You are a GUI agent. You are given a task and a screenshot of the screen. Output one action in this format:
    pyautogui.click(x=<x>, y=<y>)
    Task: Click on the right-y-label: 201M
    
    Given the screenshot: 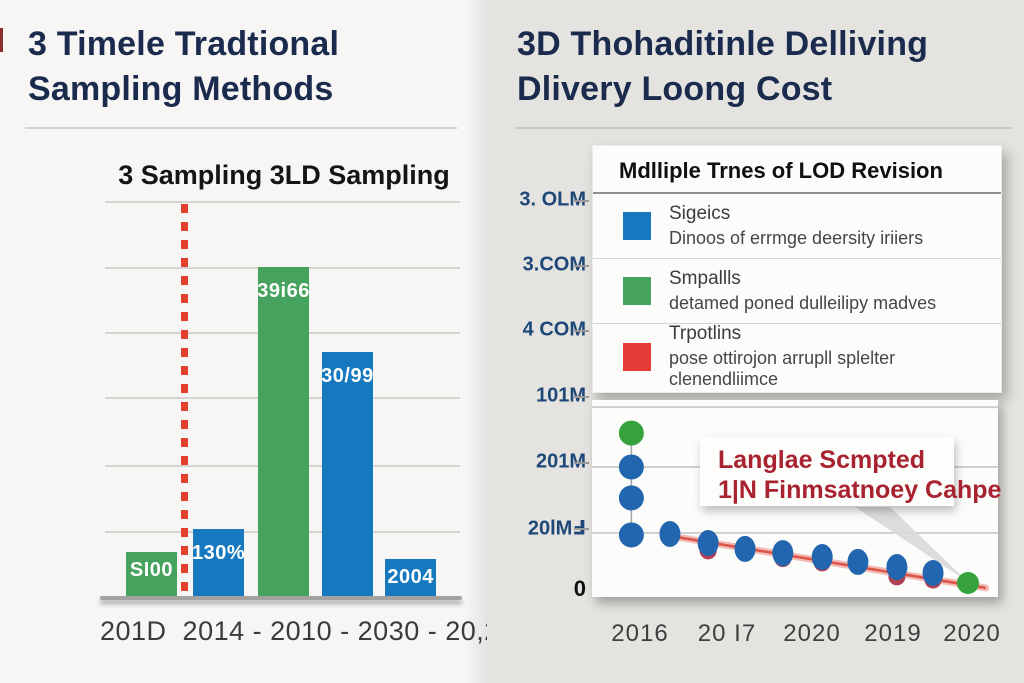 What is the action you would take?
    pyautogui.click(x=560, y=461)
    